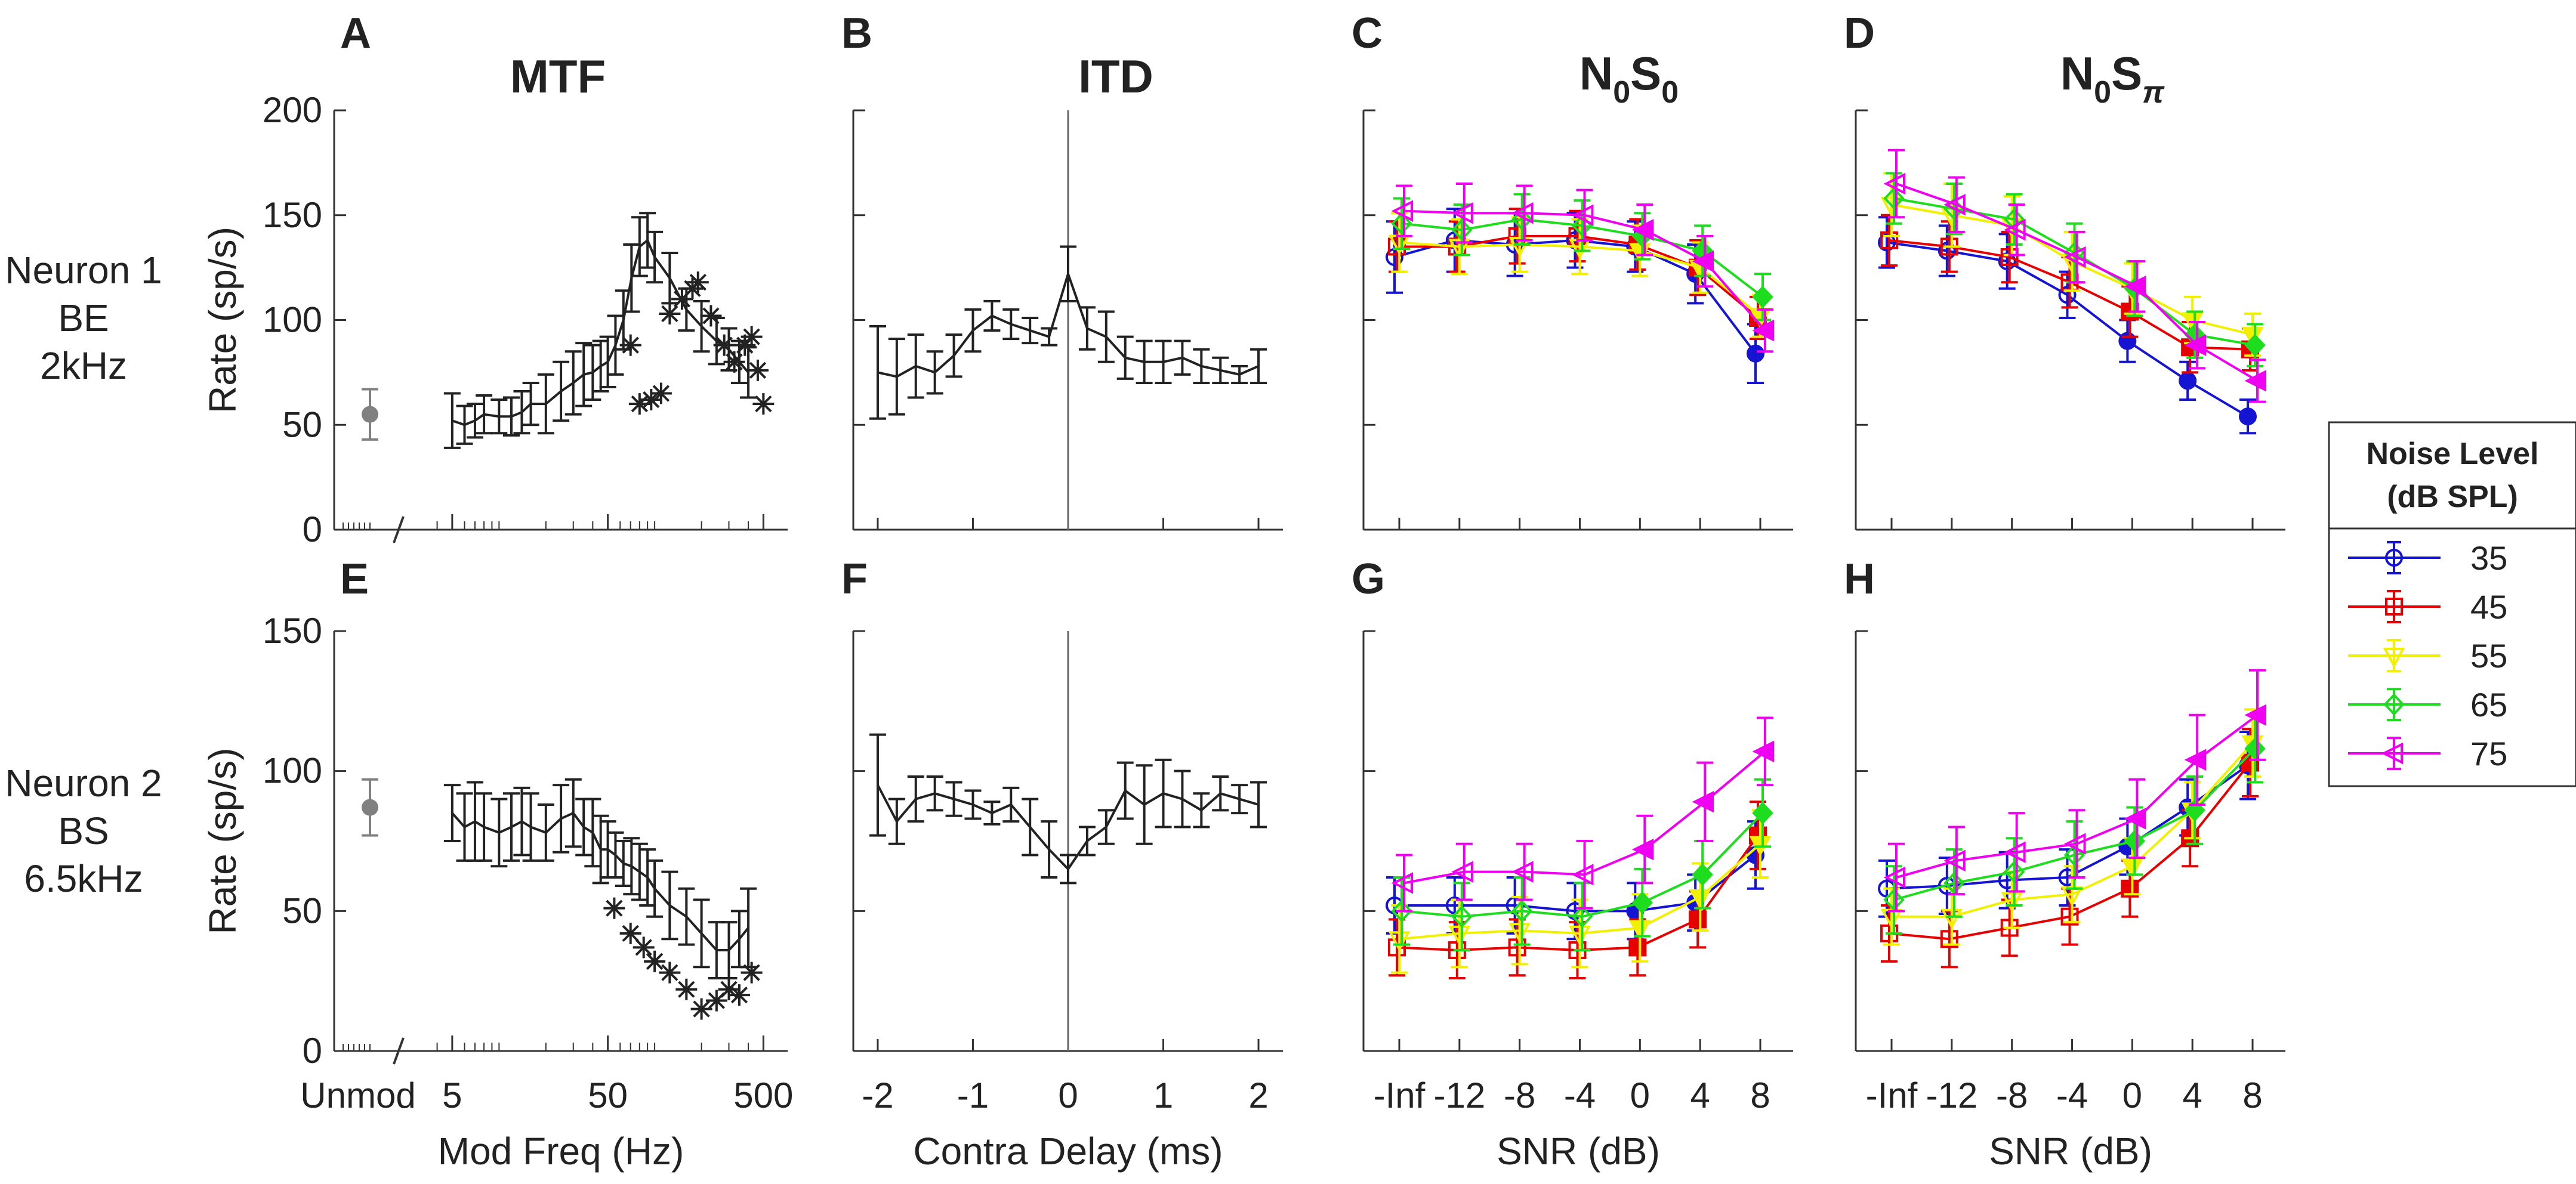 This screenshot has width=2576, height=1184. What do you see at coordinates (1368, 33) in the screenshot?
I see `panel-letter-C: C` at bounding box center [1368, 33].